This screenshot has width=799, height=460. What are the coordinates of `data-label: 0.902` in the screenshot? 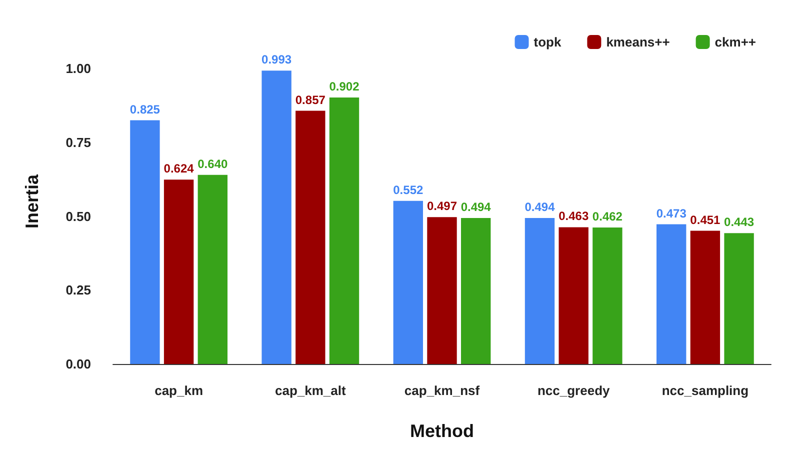 It's located at (344, 87).